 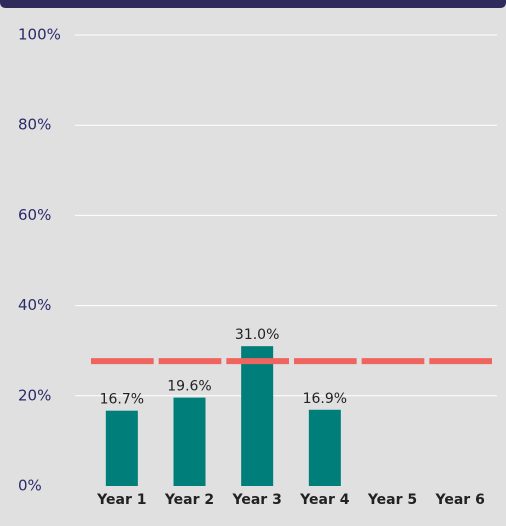 I want to click on y-tick-label: 100%, so click(x=39, y=35).